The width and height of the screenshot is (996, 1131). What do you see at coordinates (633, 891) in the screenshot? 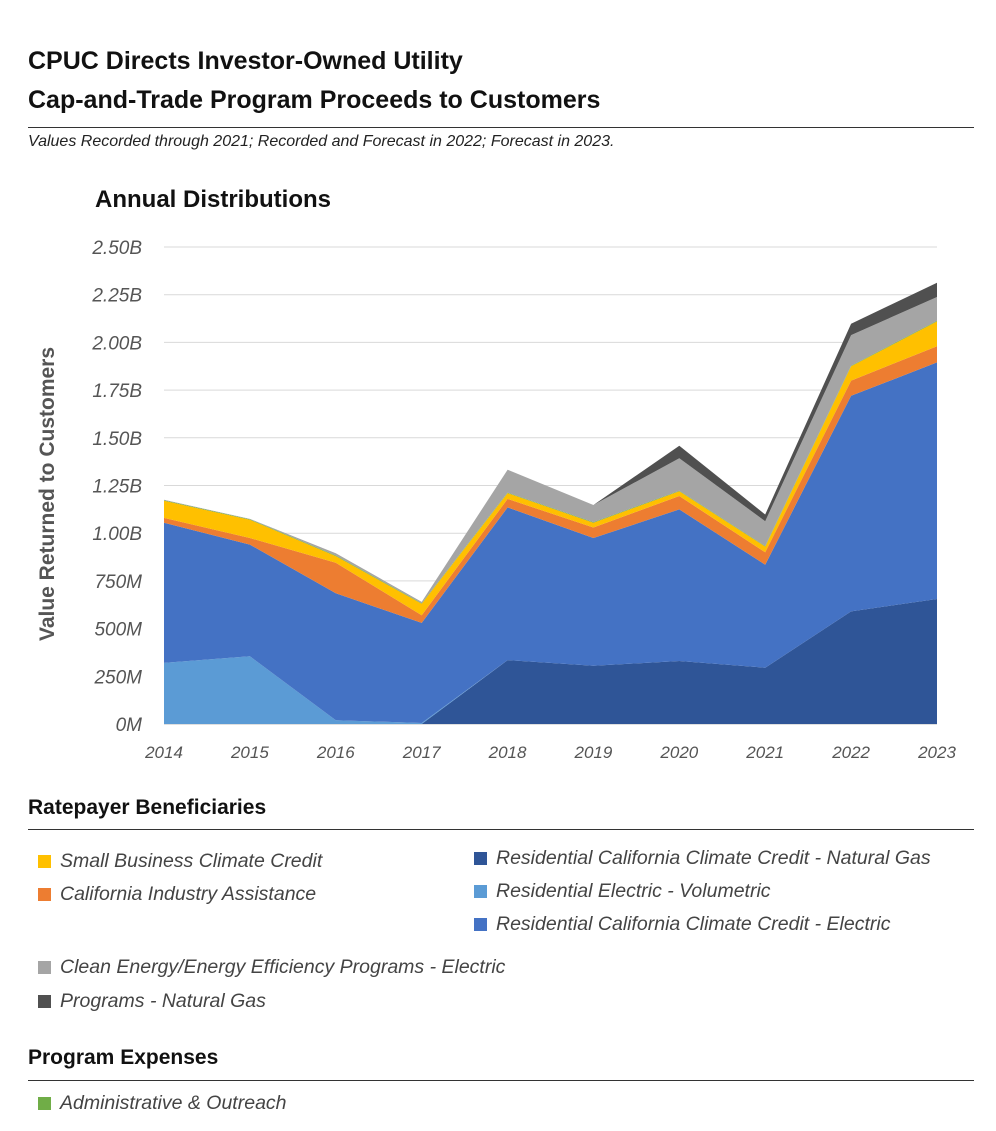
I see `legend-label: Residential Electric - Volumetric` at bounding box center [633, 891].